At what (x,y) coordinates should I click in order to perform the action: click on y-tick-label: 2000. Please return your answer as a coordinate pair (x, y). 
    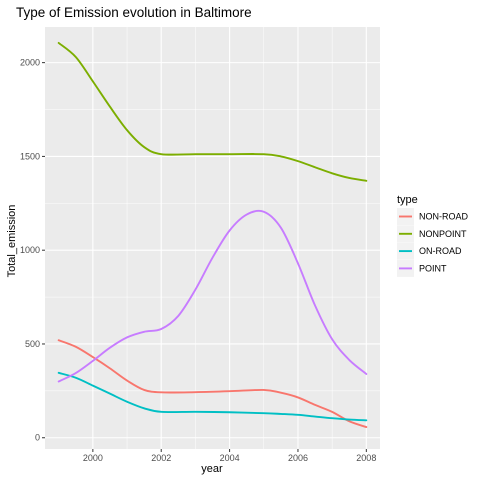
    Looking at the image, I should click on (30, 63).